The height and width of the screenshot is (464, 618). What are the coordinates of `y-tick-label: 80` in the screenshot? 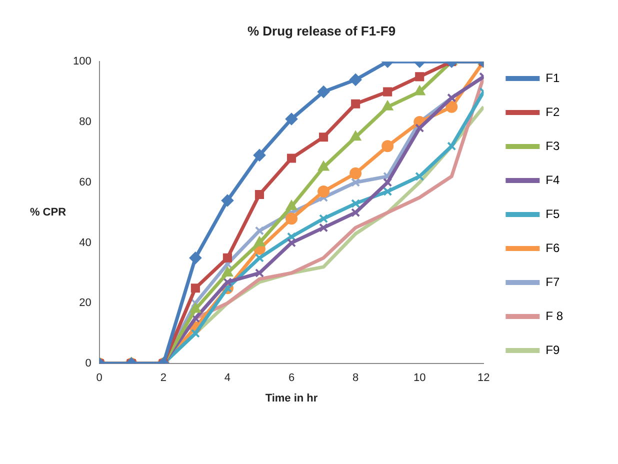 It's located at (85, 122).